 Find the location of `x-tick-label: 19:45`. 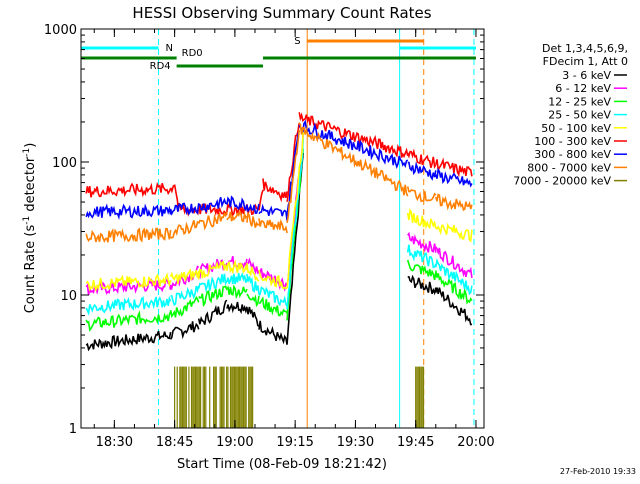

x-tick-label: 19:45 is located at coordinates (415, 442).